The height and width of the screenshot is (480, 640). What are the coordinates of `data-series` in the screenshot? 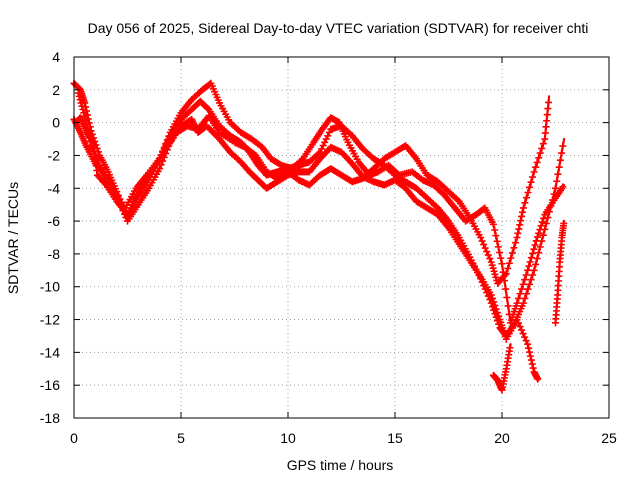 It's located at (501, 368).